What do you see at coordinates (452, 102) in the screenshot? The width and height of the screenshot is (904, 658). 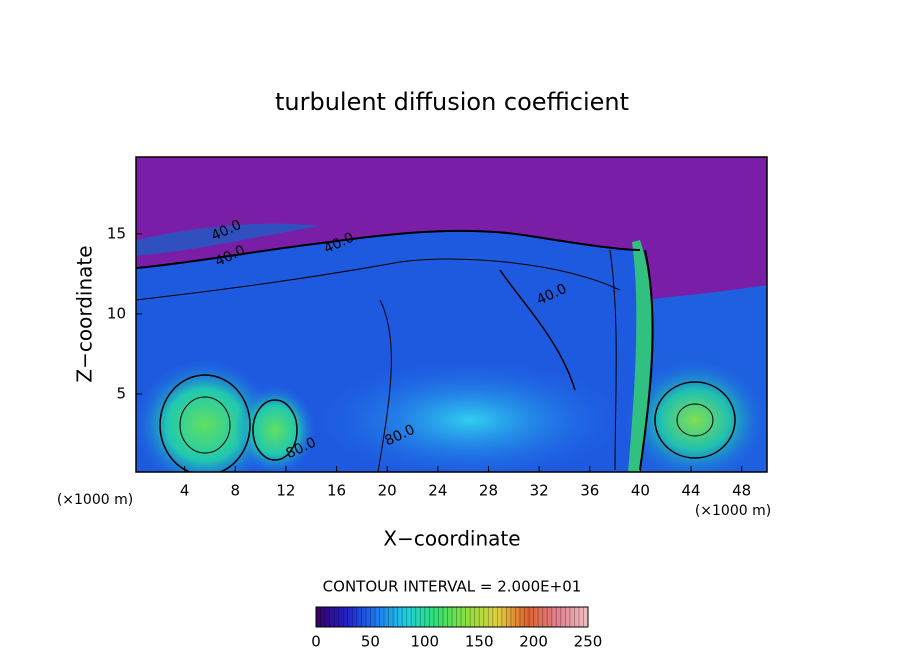 I see `chart-title: turbulent diffusion coefficient` at bounding box center [452, 102].